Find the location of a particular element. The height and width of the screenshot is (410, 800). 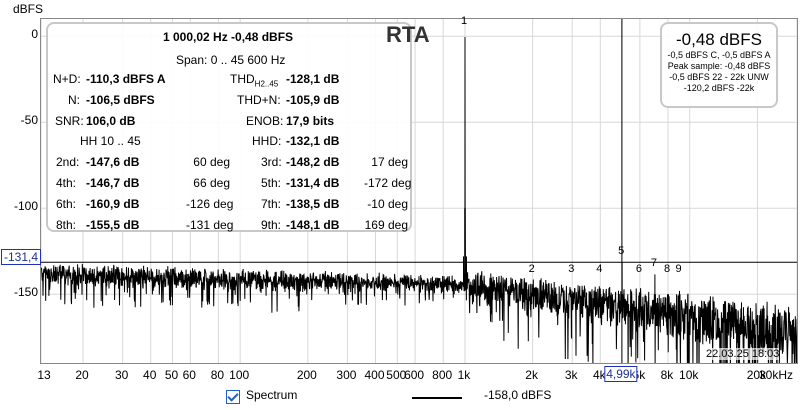

harmonic-level: -160,9 dB is located at coordinates (113, 204).